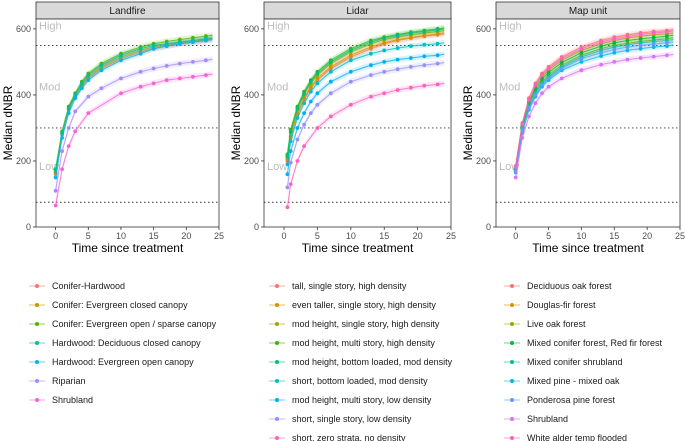 The height and width of the screenshot is (441, 685). What do you see at coordinates (349, 286) in the screenshot?
I see `legend-label: tall, single story, high density` at bounding box center [349, 286].